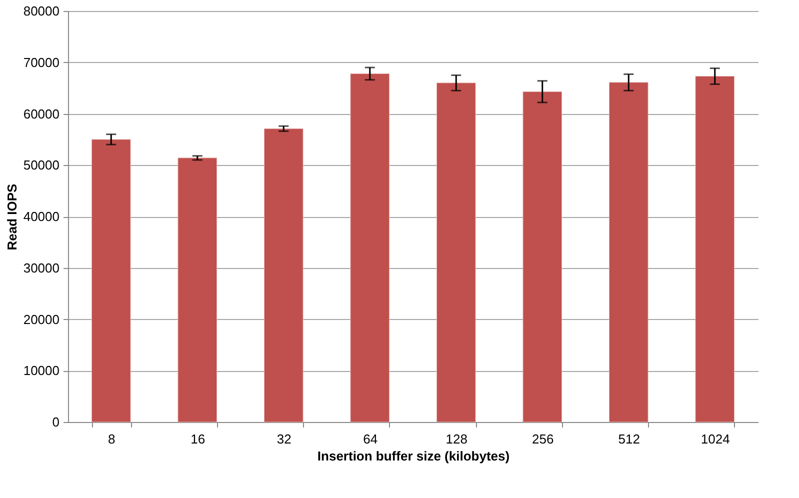  I want to click on x-tick-label: 1024, so click(715, 439).